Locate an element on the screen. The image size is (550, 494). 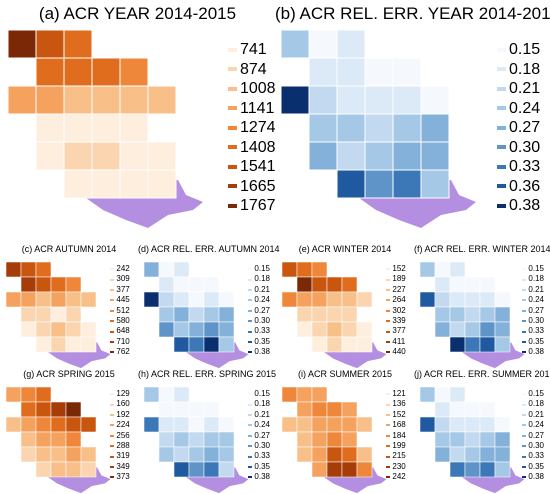
legend-entry: 242 is located at coordinates (396, 477).